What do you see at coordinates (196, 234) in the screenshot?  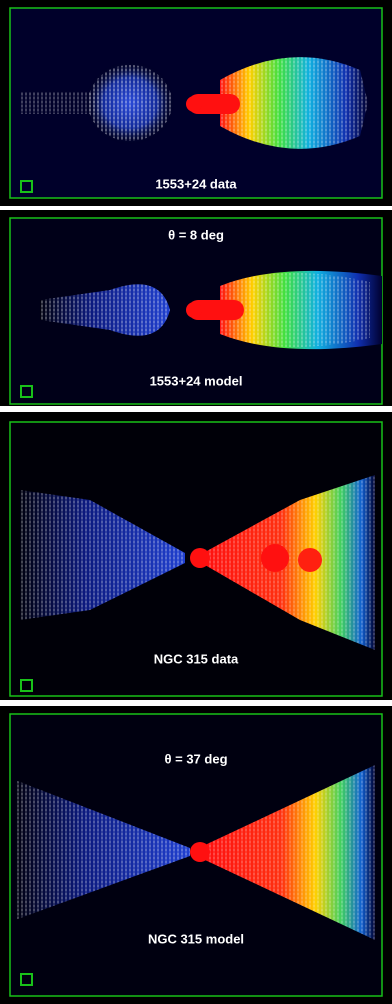 I see `panel-angle: θ = 8 deg` at bounding box center [196, 234].